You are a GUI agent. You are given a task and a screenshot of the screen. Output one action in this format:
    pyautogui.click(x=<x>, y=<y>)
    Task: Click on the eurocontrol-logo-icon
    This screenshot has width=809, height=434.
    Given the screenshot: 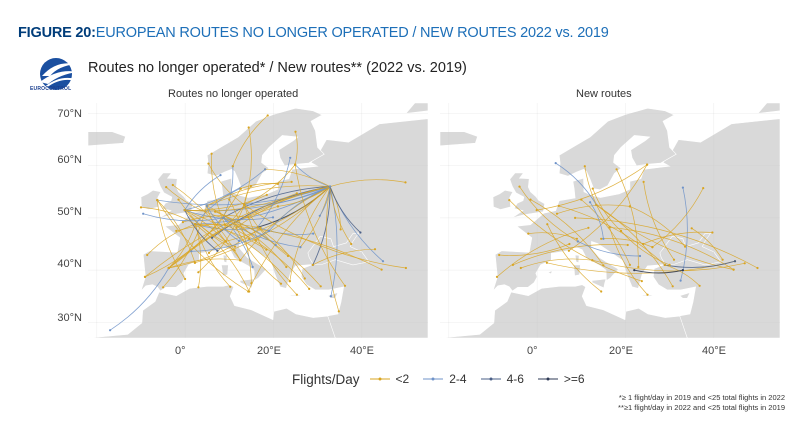 What is the action you would take?
    pyautogui.click(x=59, y=74)
    